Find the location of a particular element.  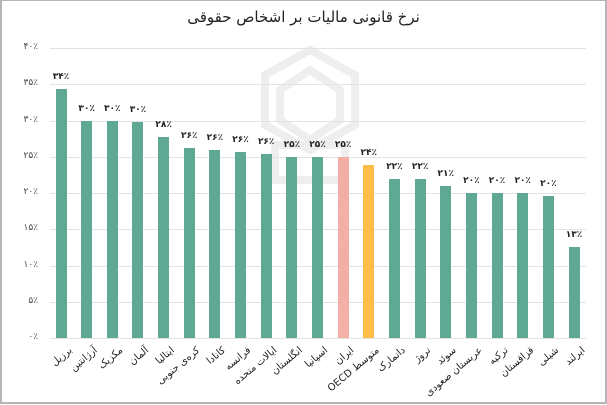

x-tick-label: دانمارک is located at coordinates (391, 360).